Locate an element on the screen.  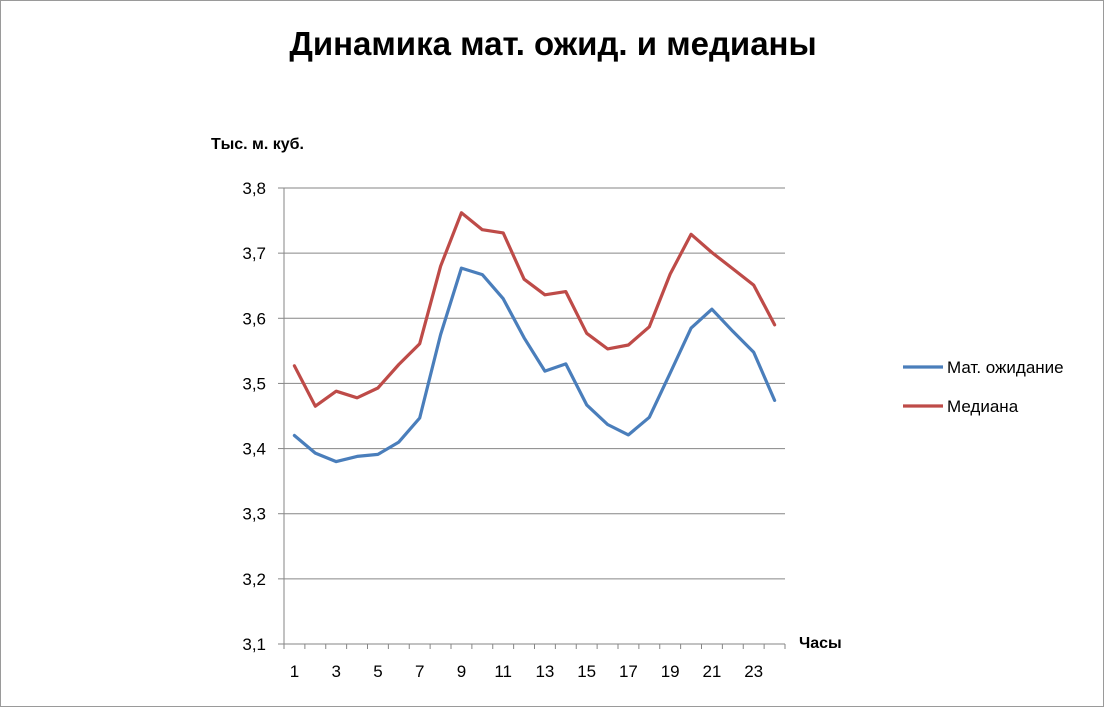
y-tick-label: 3,2 is located at coordinates (254, 579).